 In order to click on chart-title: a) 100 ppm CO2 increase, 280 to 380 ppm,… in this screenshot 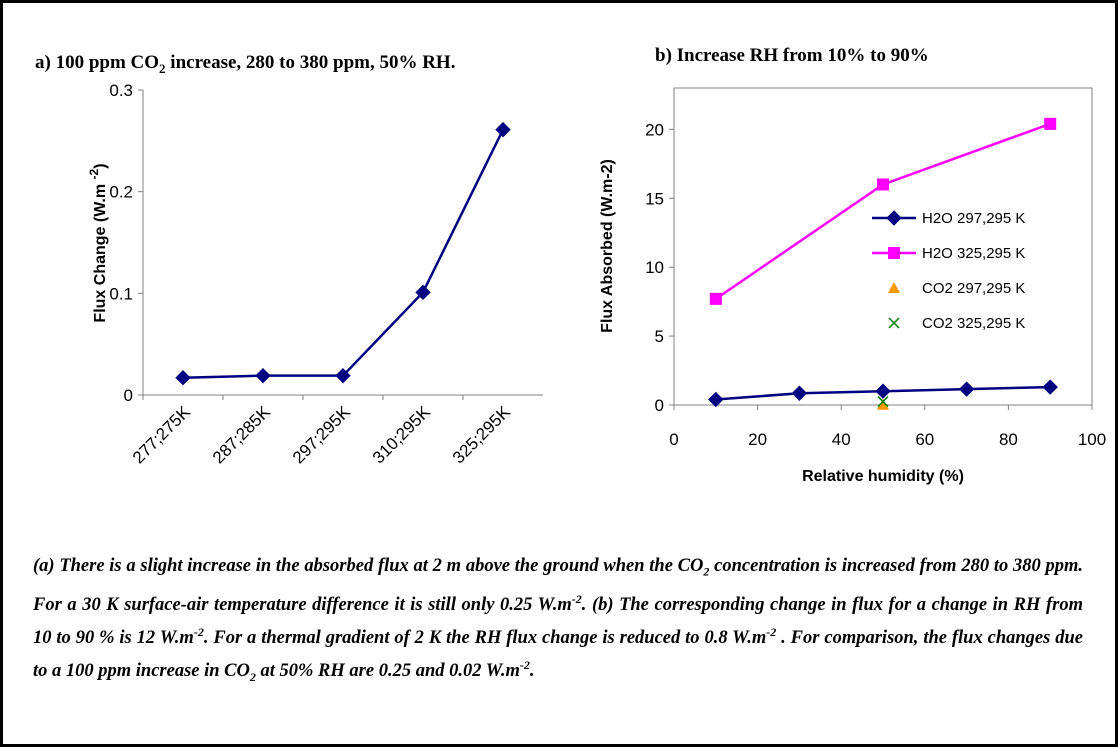, I will do `click(245, 64)`.